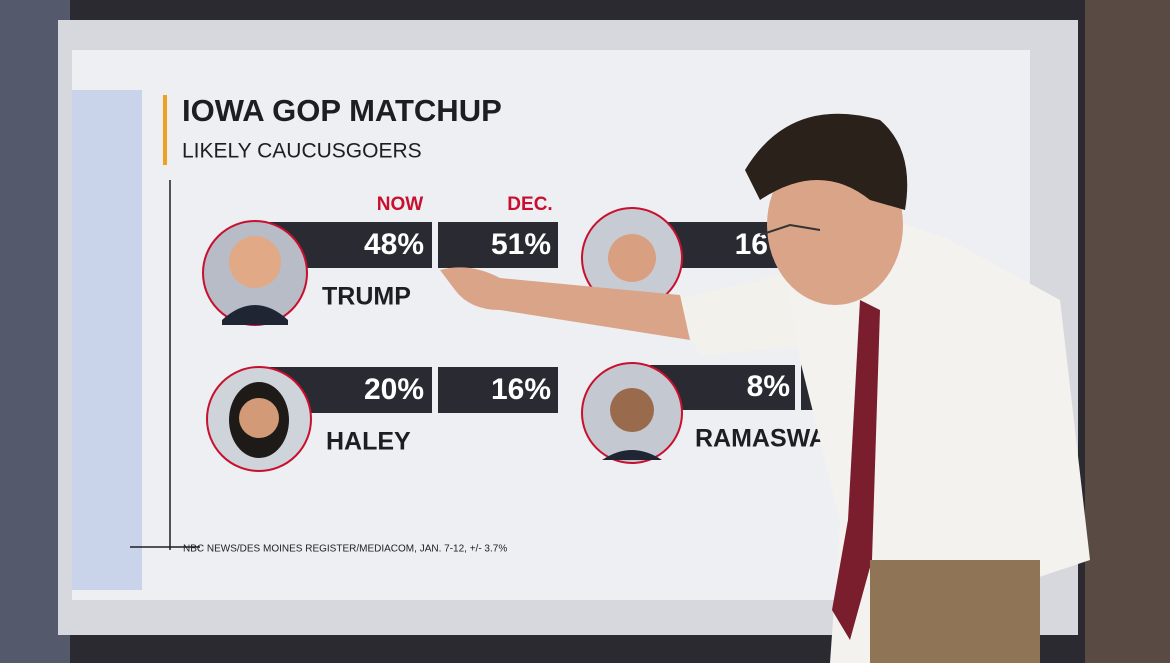  Describe the element at coordinates (394, 389) in the screenshot. I see `value-now: 20%` at that location.